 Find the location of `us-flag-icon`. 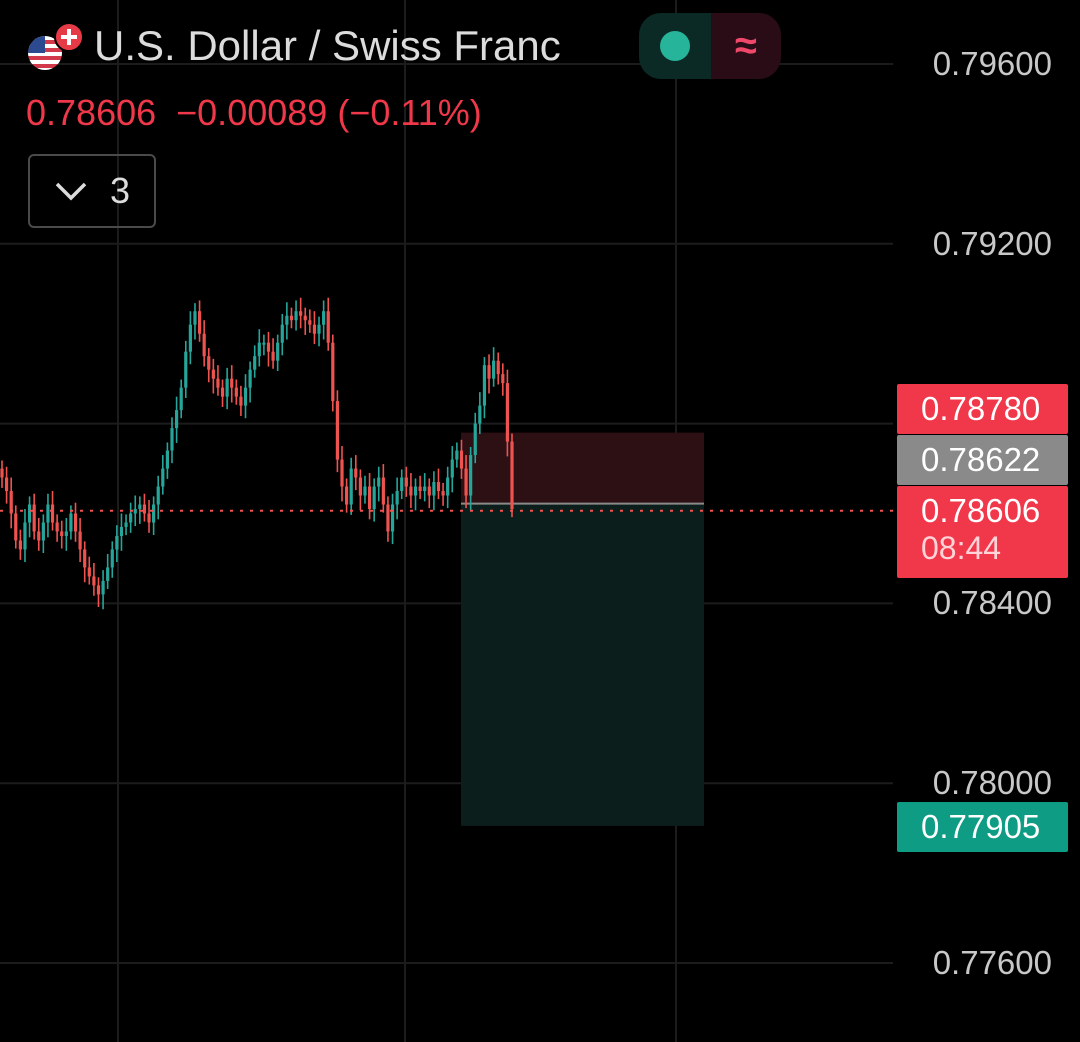

us-flag-icon is located at coordinates (45, 53).